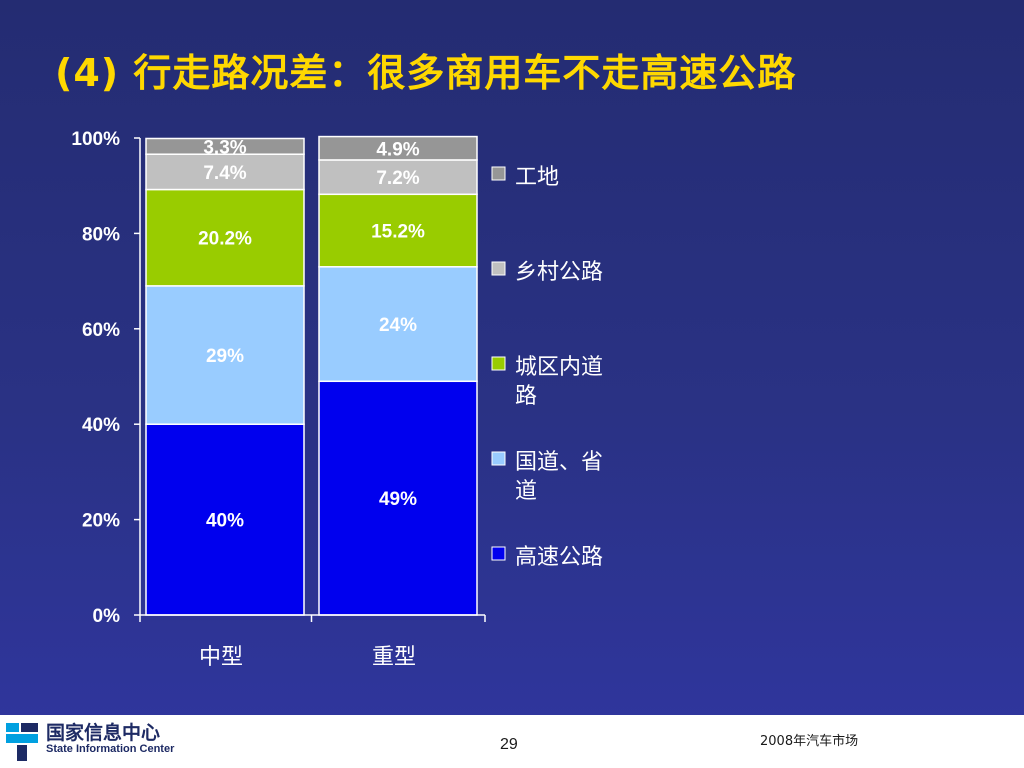 This screenshot has width=1024, height=768. Describe the element at coordinates (103, 733) in the screenshot. I see `org-name-cn: 国家信息中心` at that location.